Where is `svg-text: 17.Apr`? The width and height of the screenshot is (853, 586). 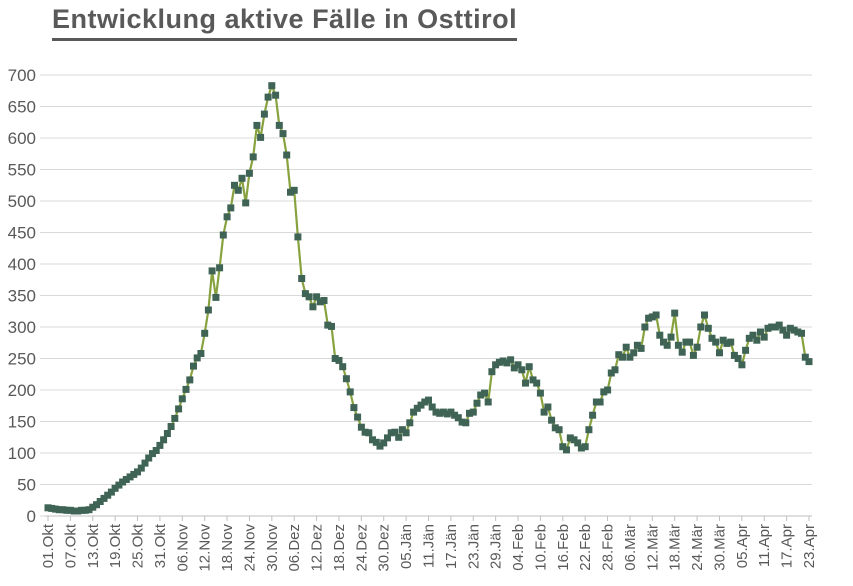 svg-text: 17.Apr is located at coordinates (787, 546).